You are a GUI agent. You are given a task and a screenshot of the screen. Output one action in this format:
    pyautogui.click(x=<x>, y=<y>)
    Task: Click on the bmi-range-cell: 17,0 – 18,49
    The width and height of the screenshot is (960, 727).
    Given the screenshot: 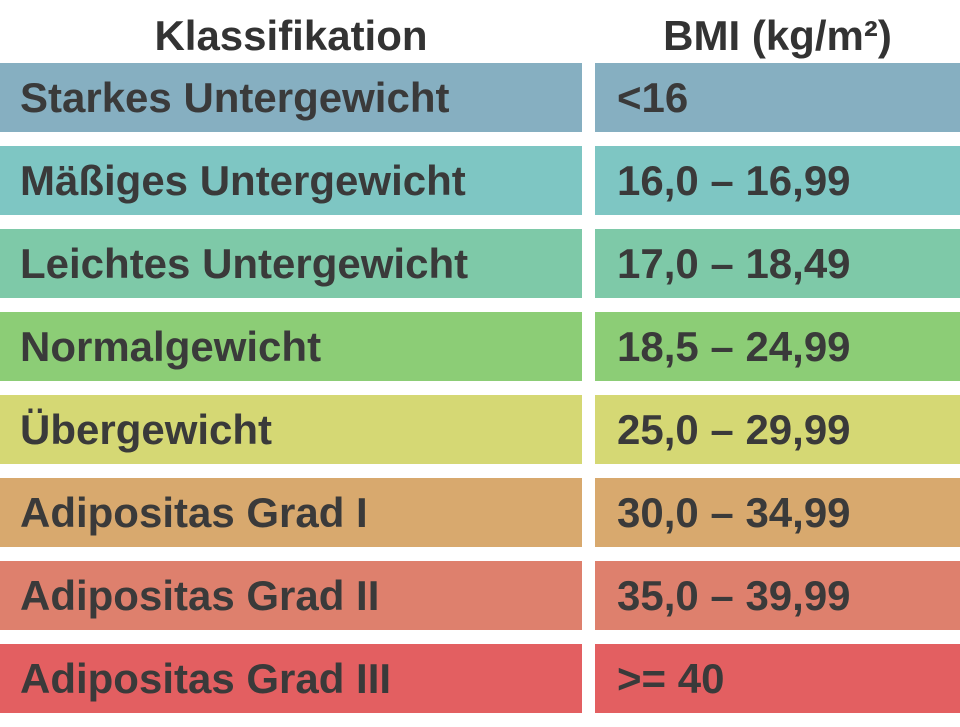 What is the action you would take?
    pyautogui.click(x=777, y=263)
    